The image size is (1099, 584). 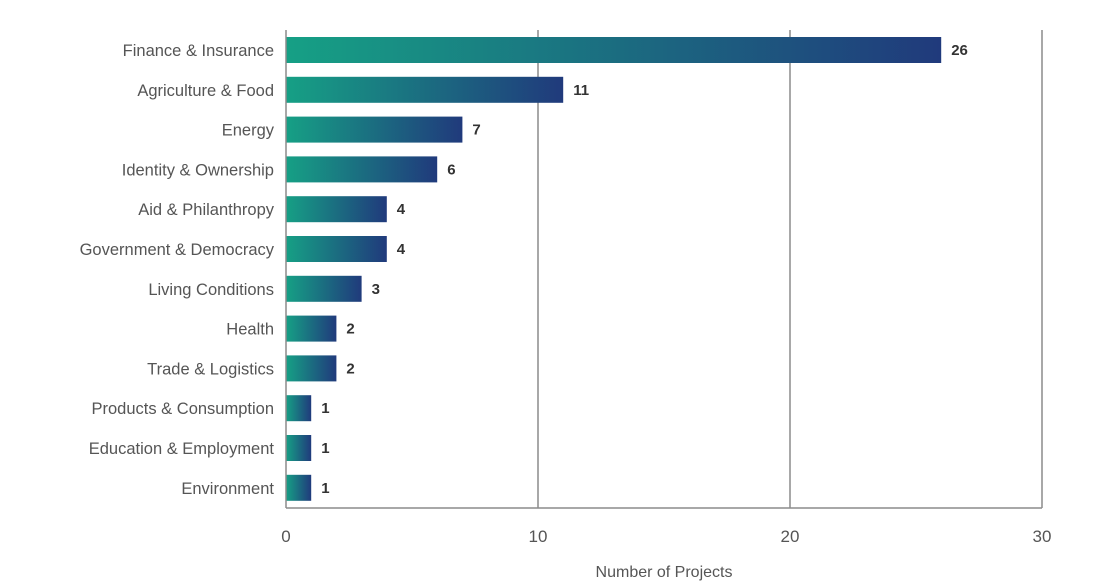 What do you see at coordinates (182, 409) in the screenshot?
I see `category-label: Products & Consumption` at bounding box center [182, 409].